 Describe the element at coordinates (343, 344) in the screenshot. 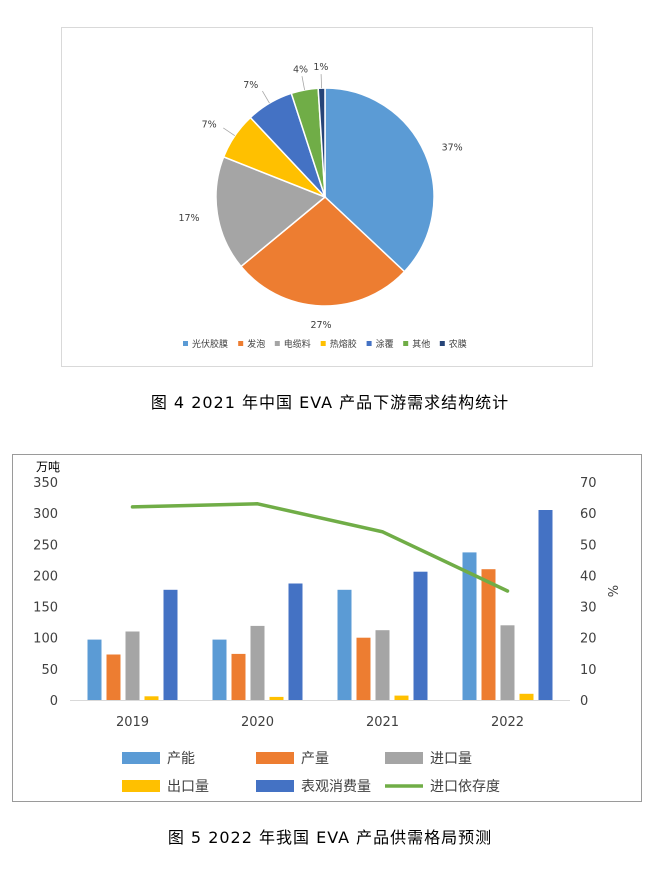

I see `pie-legend-label-4: 热熔胶` at that location.